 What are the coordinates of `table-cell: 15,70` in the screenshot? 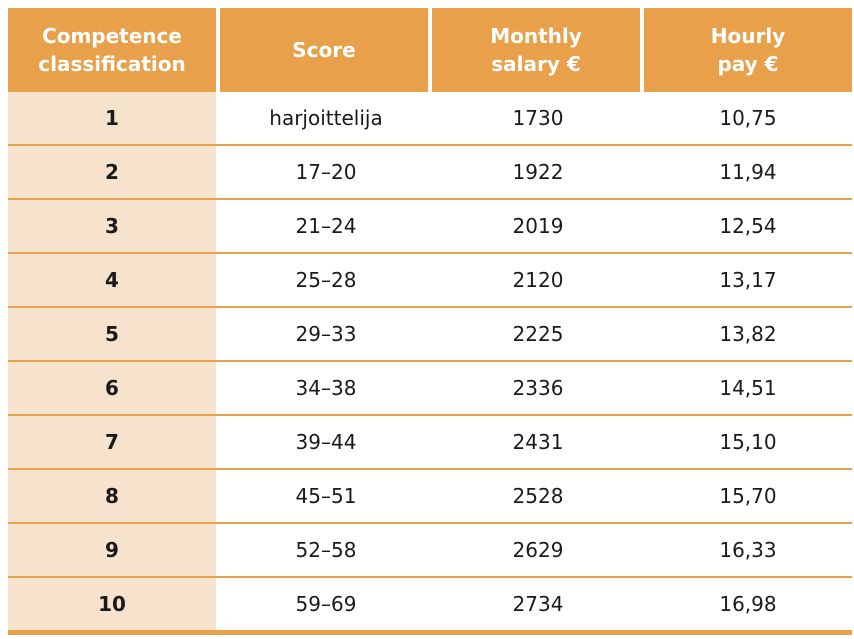 It's located at (748, 496).